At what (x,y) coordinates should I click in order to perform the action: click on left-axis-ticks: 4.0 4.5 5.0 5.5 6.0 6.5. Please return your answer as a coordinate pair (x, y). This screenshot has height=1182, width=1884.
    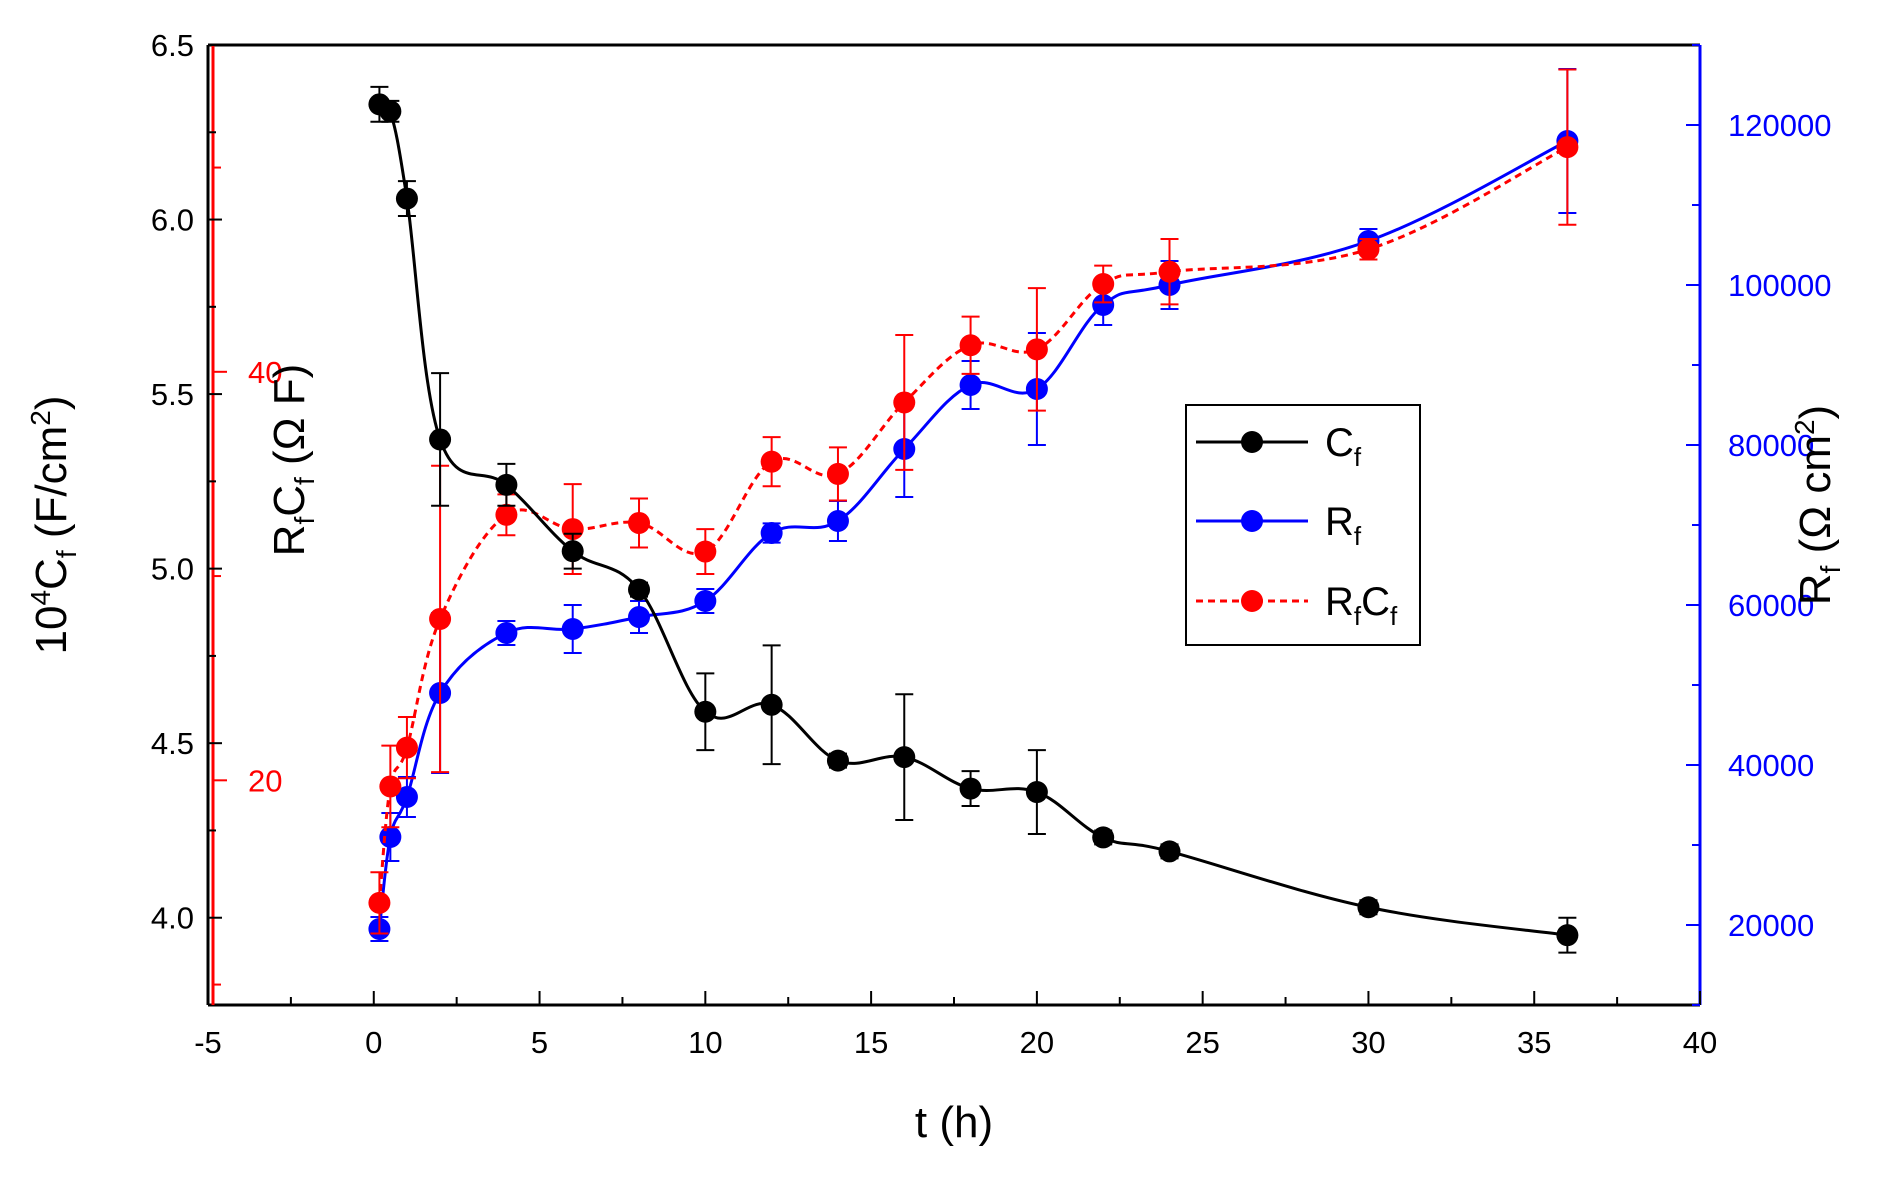
    Looking at the image, I should click on (186, 482).